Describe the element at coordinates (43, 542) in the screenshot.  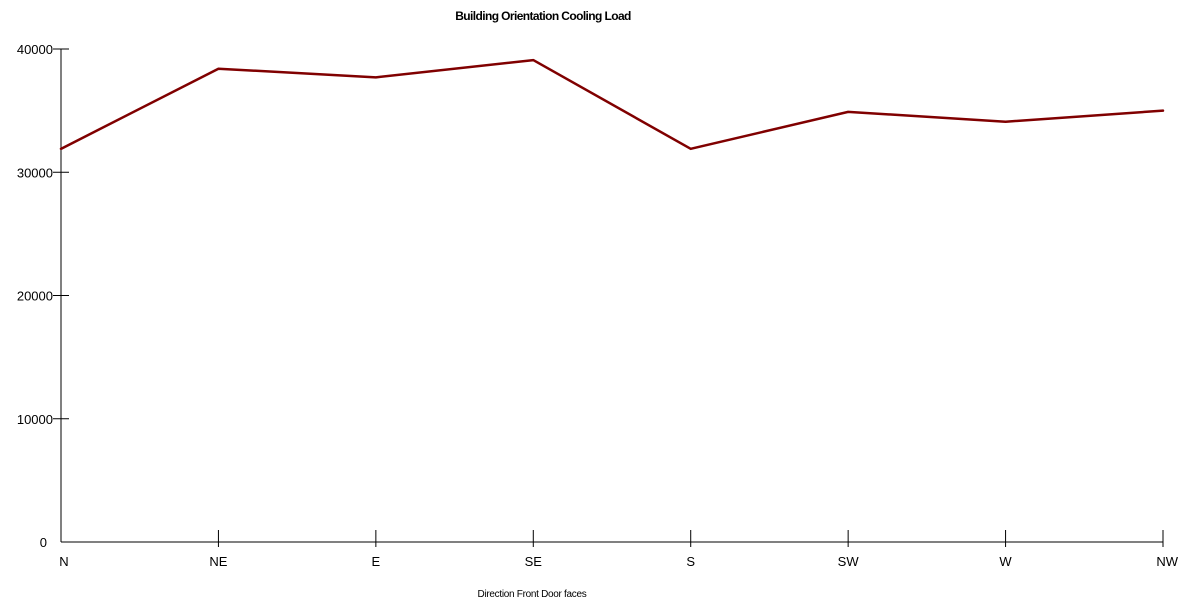
I see `y-tick-label: 0` at that location.